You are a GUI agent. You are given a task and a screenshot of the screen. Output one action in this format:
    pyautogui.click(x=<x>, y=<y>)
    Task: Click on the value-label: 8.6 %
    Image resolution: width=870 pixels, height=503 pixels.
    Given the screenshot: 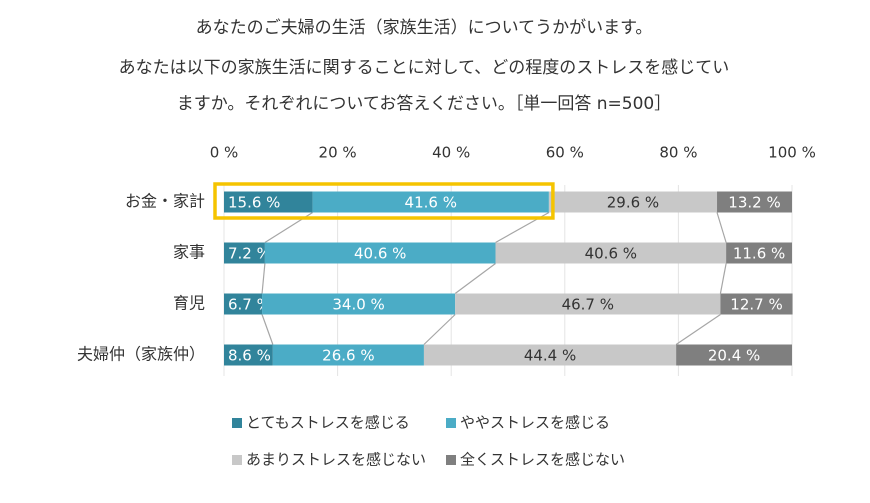 What is the action you would take?
    pyautogui.click(x=249, y=356)
    